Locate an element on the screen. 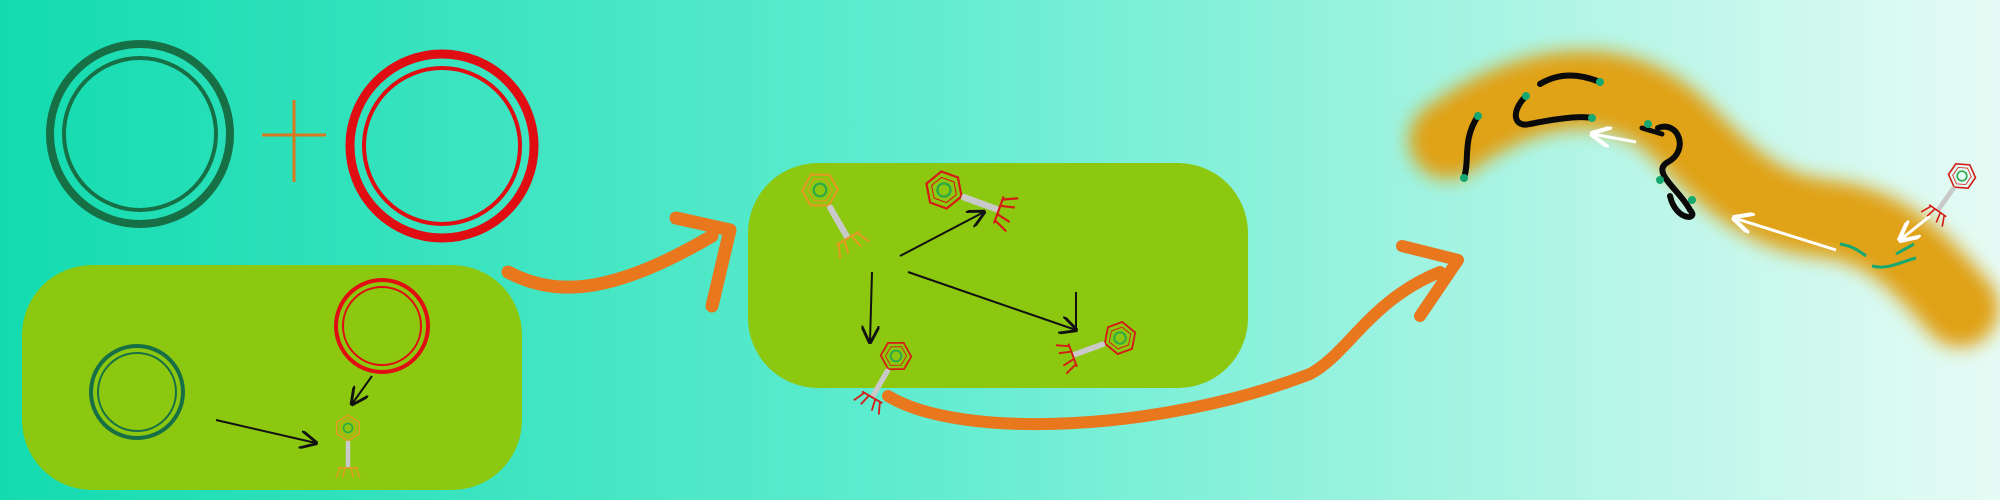 This screenshot has width=2000, height=500. infected-bacterium-cell is located at coordinates (998, 275).